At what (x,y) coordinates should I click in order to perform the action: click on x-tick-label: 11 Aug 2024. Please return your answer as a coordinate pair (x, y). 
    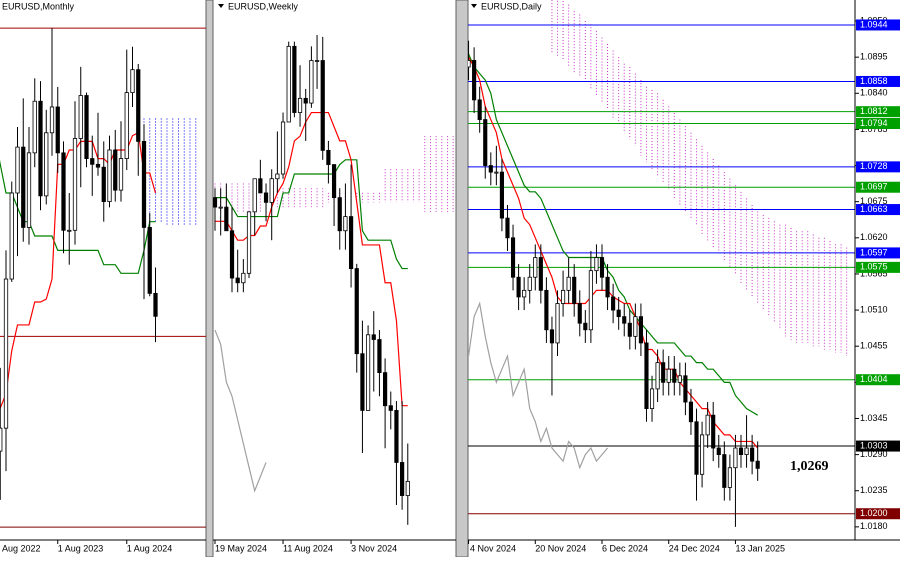
    Looking at the image, I should click on (308, 548).